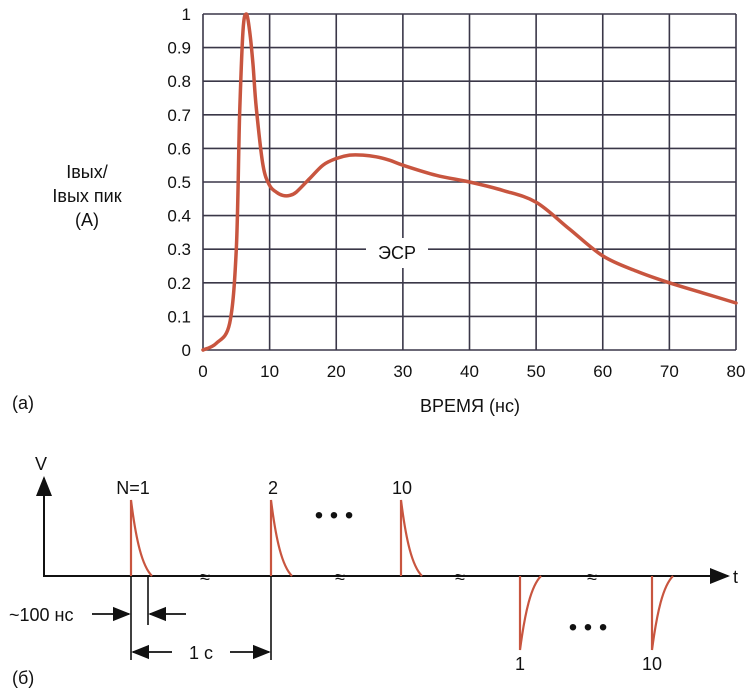  Describe the element at coordinates (340, 577) in the screenshot. I see `axis-break-2: ≈` at that location.